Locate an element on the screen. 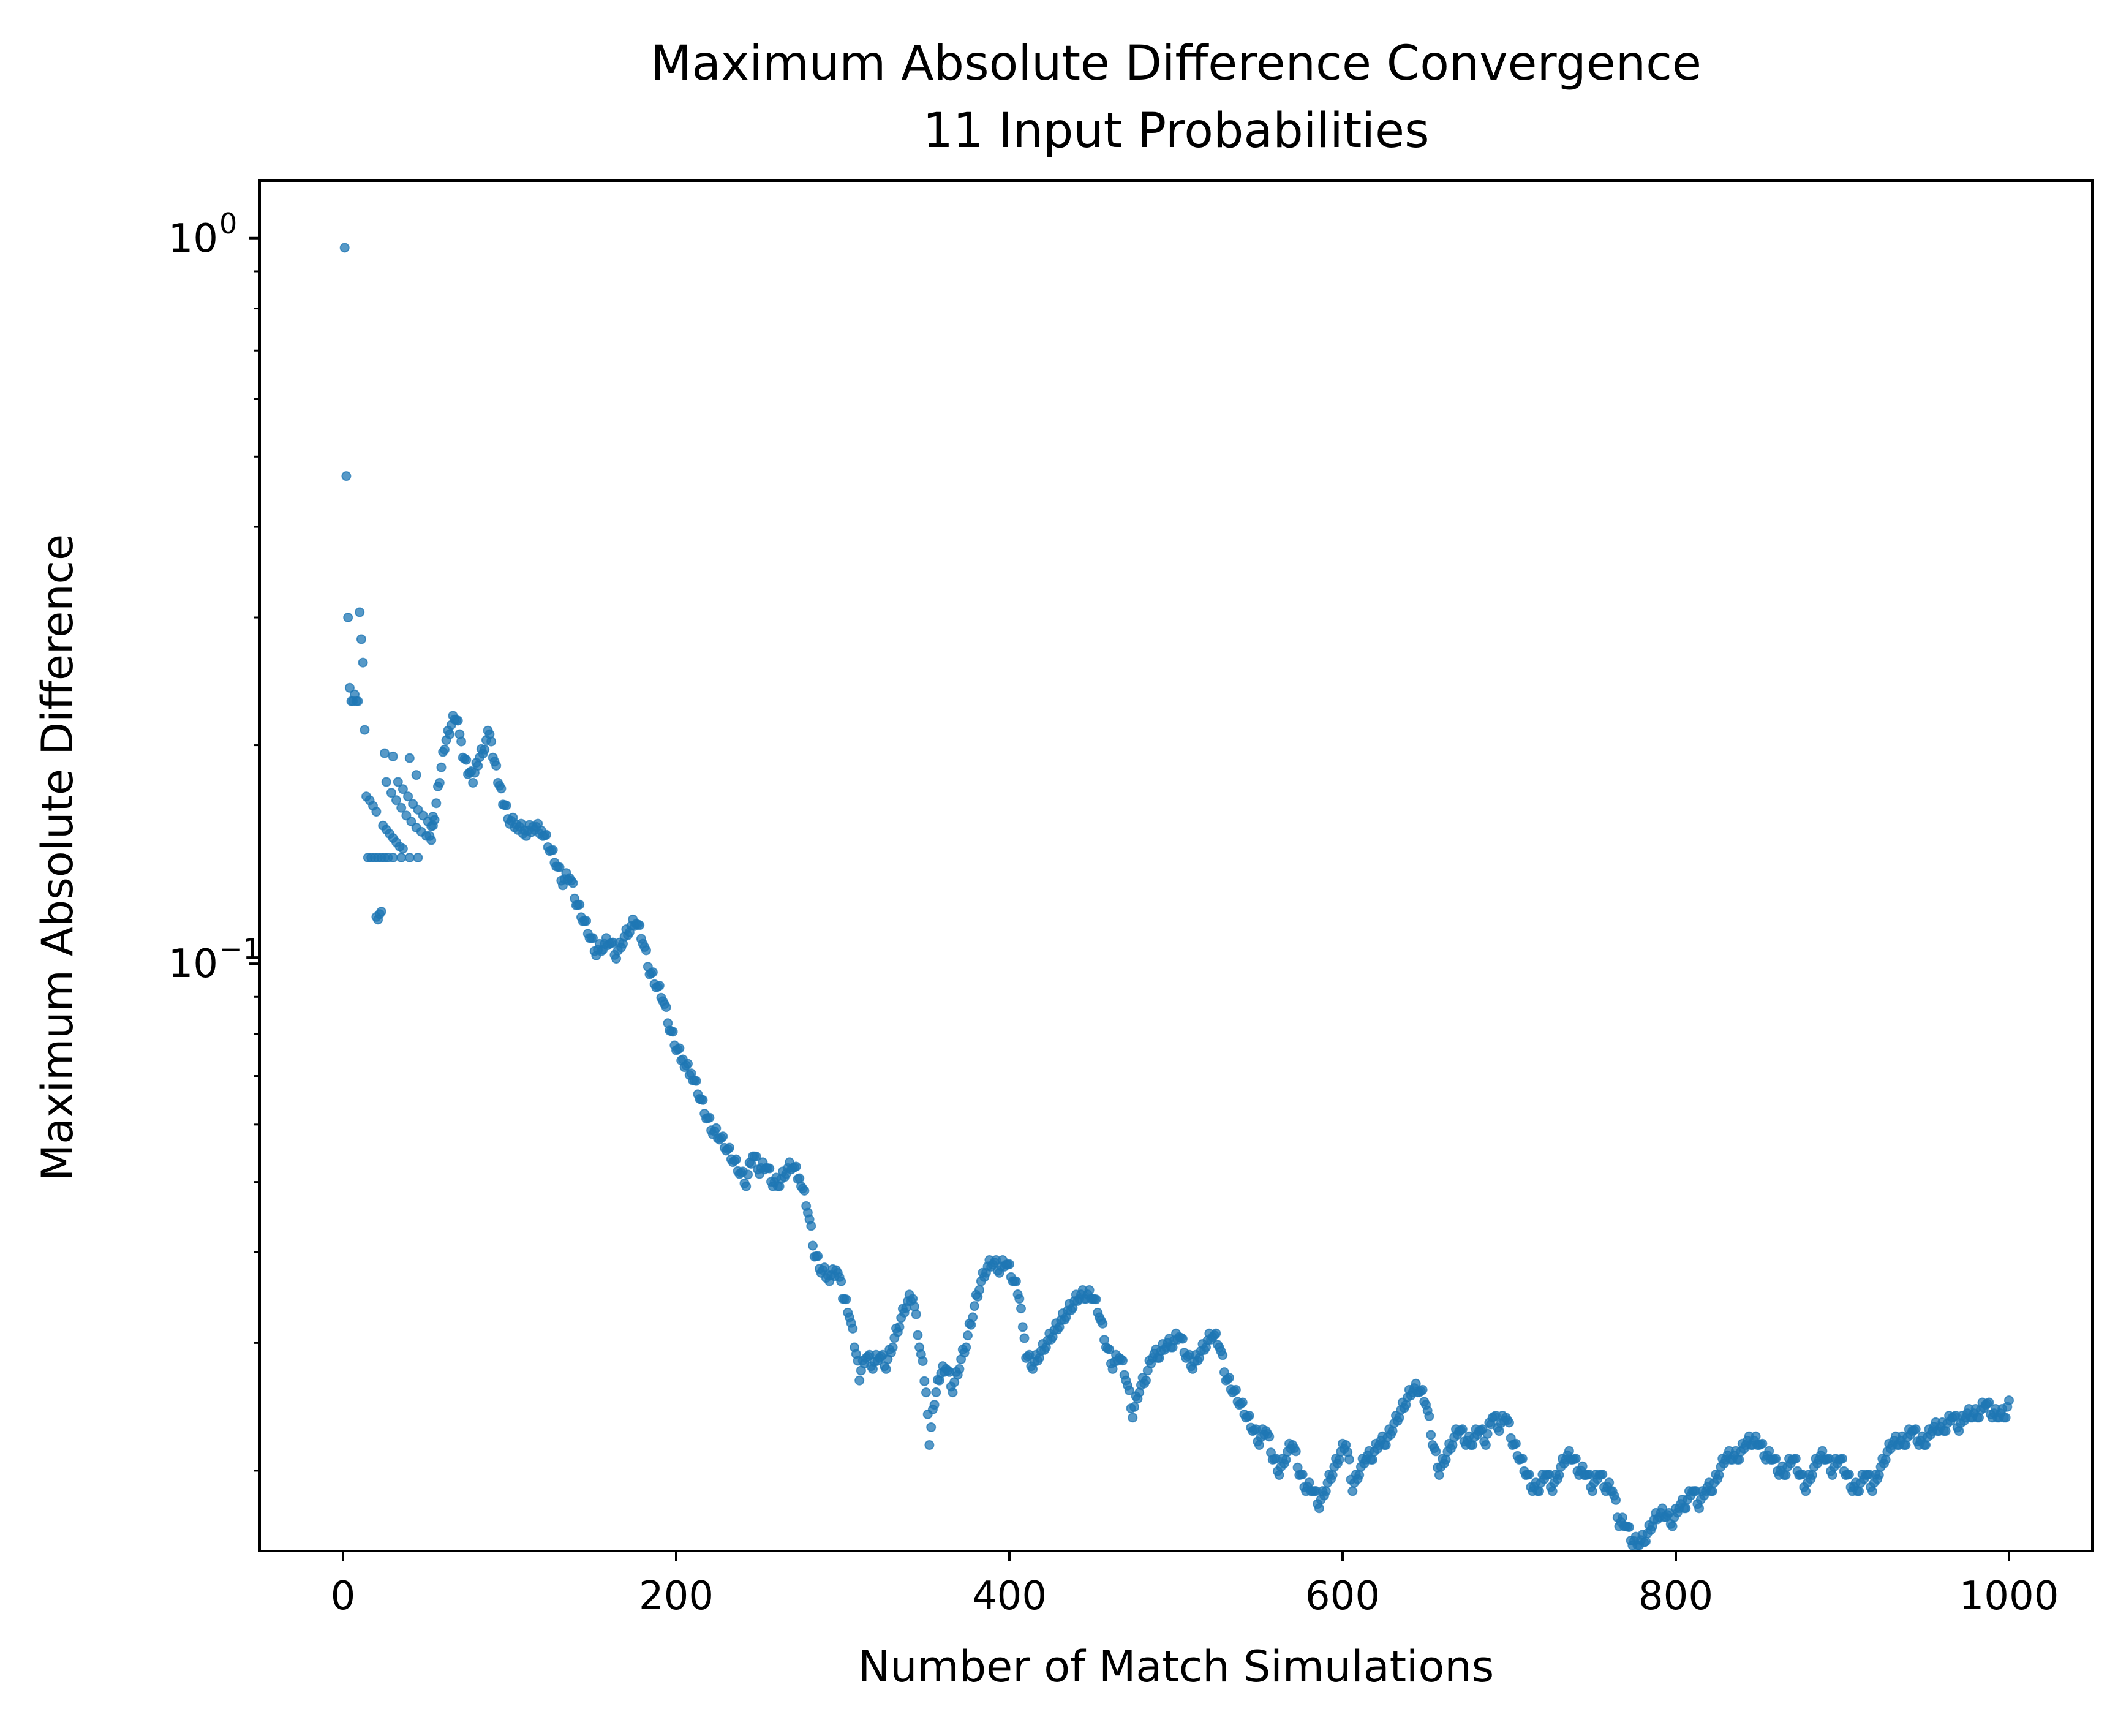  y-axis-label: Maximum Absolute Difference is located at coordinates (57, 857).